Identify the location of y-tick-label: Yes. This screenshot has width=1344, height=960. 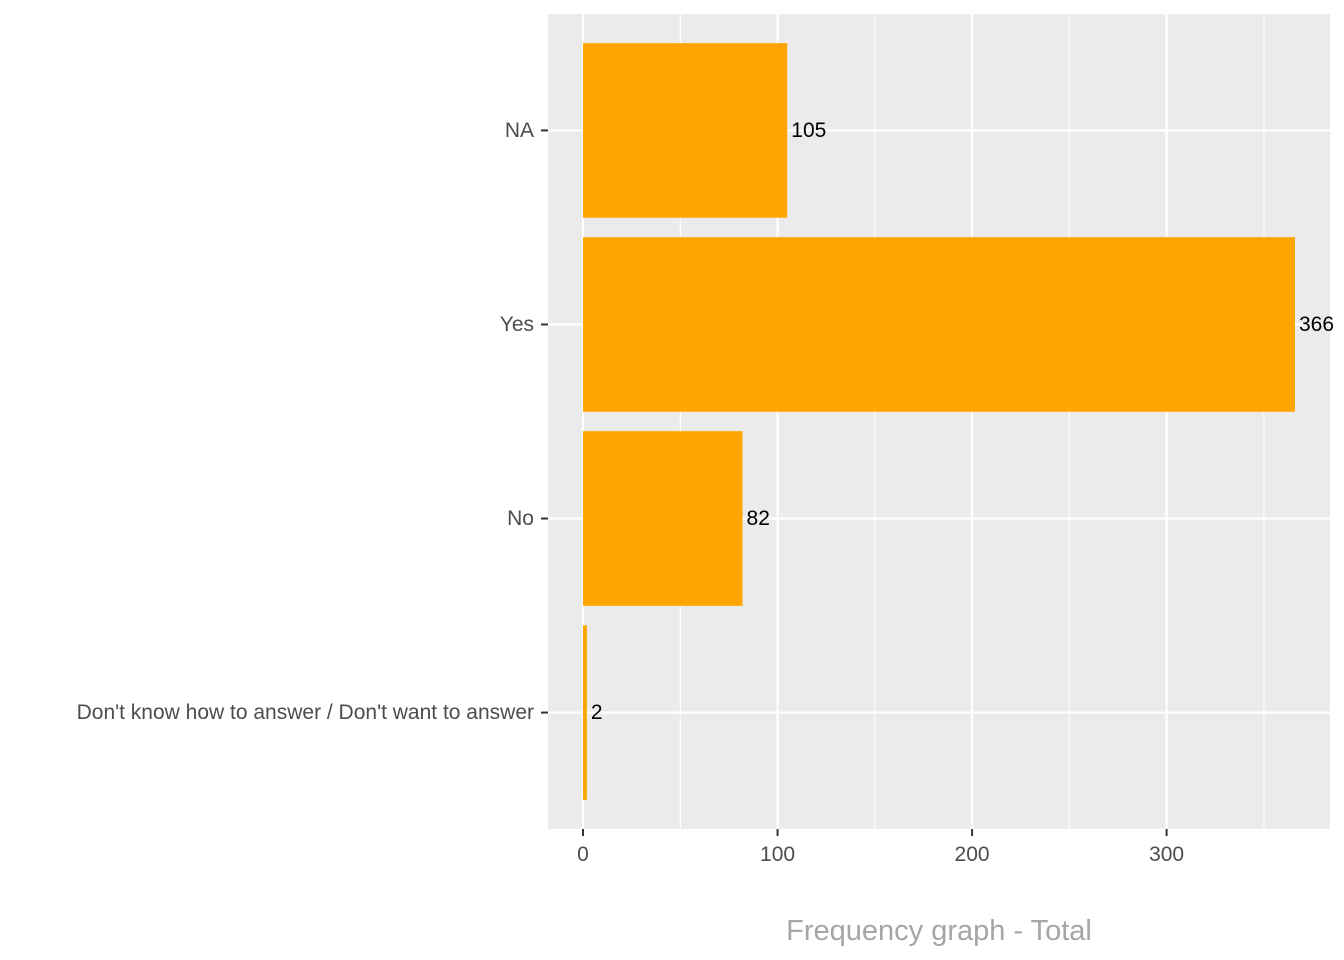
(517, 324).